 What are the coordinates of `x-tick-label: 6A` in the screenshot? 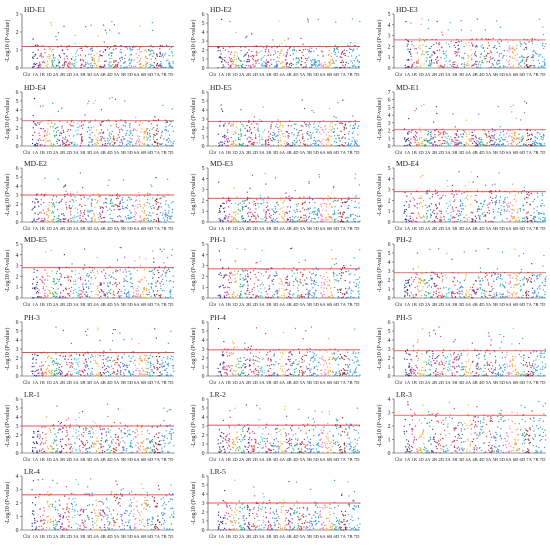 It's located at (509, 74).